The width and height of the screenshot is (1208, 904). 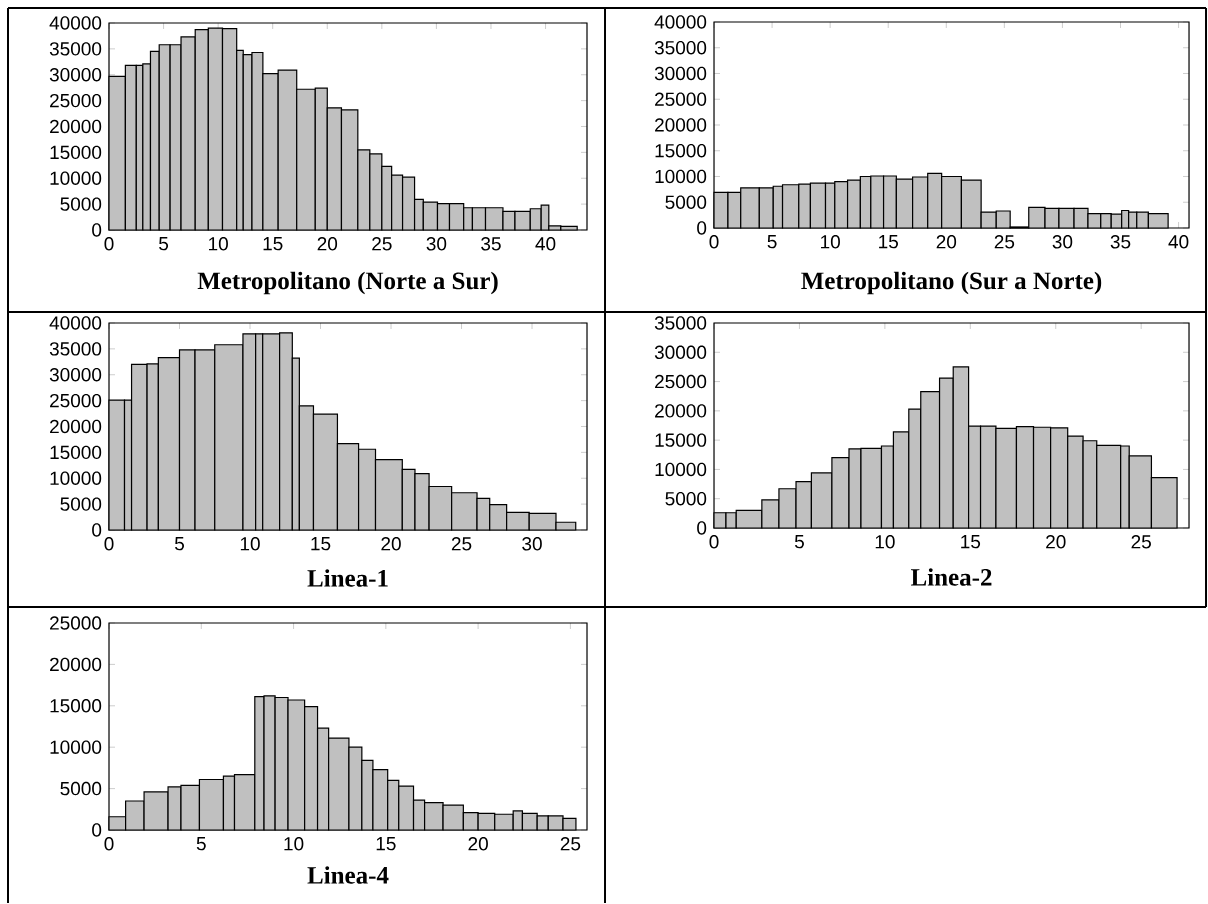 What do you see at coordinates (347, 283) in the screenshot?
I see `text: Metropolitano (Norte a Sur)` at bounding box center [347, 283].